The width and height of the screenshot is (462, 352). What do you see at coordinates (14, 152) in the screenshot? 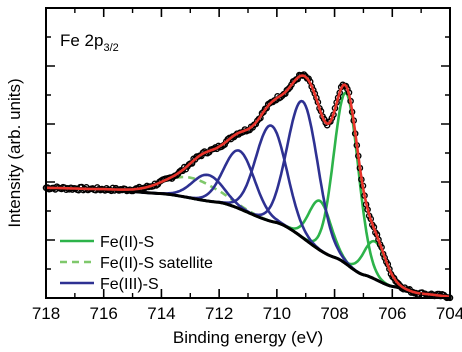
I see `y-axis-title: Intensity (arb. units)` at bounding box center [14, 152].